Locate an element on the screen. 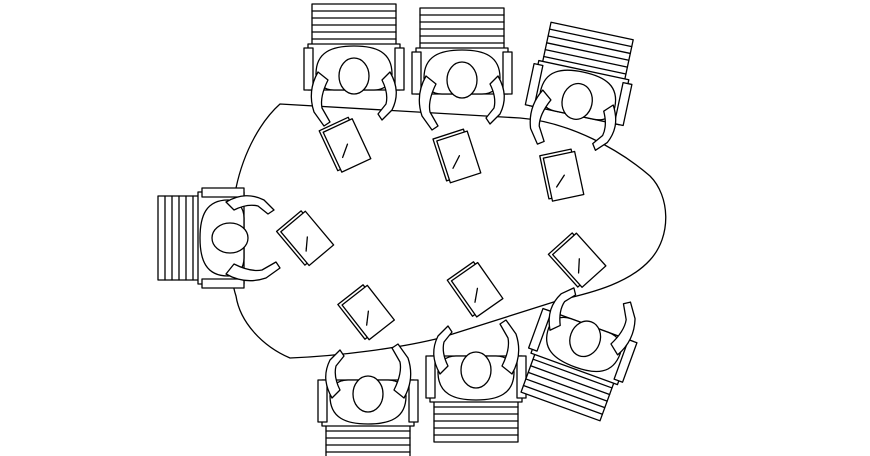 Image resolution: width=870 pixels, height=456 pixels. document-top-middle is located at coordinates (457, 156).